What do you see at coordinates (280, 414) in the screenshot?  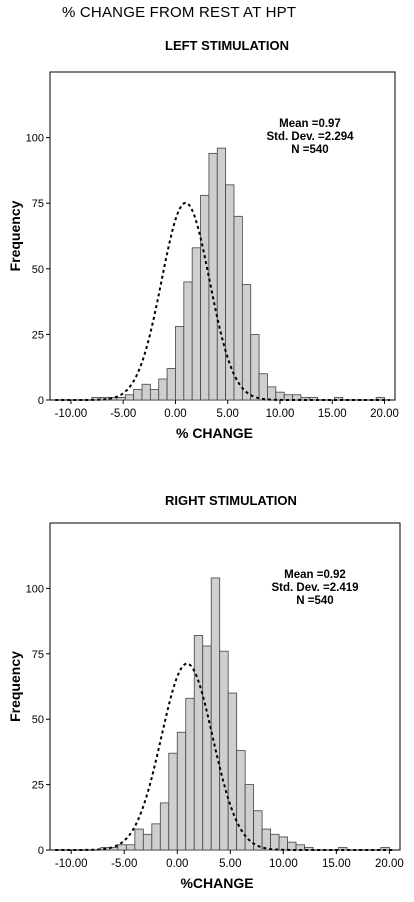 I see `left-x-tick-label: 10.00` at bounding box center [280, 414].